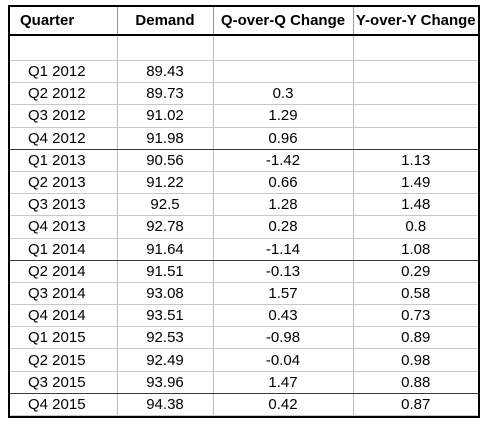  I want to click on cell-demand: 91.22, so click(165, 183).